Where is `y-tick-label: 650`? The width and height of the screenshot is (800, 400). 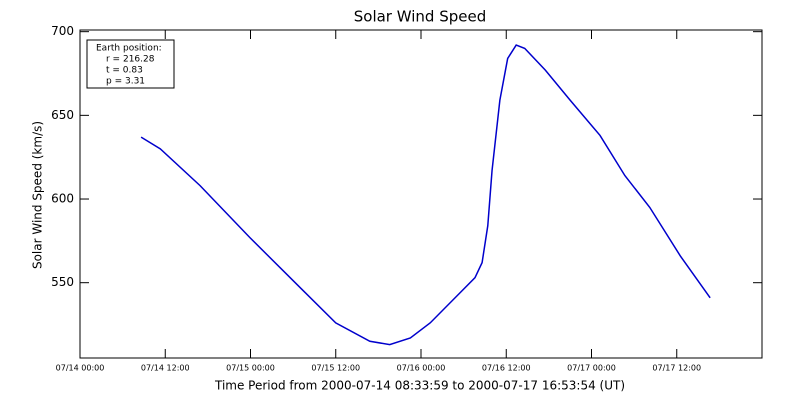 y-tick-label: 650 is located at coordinates (62, 115).